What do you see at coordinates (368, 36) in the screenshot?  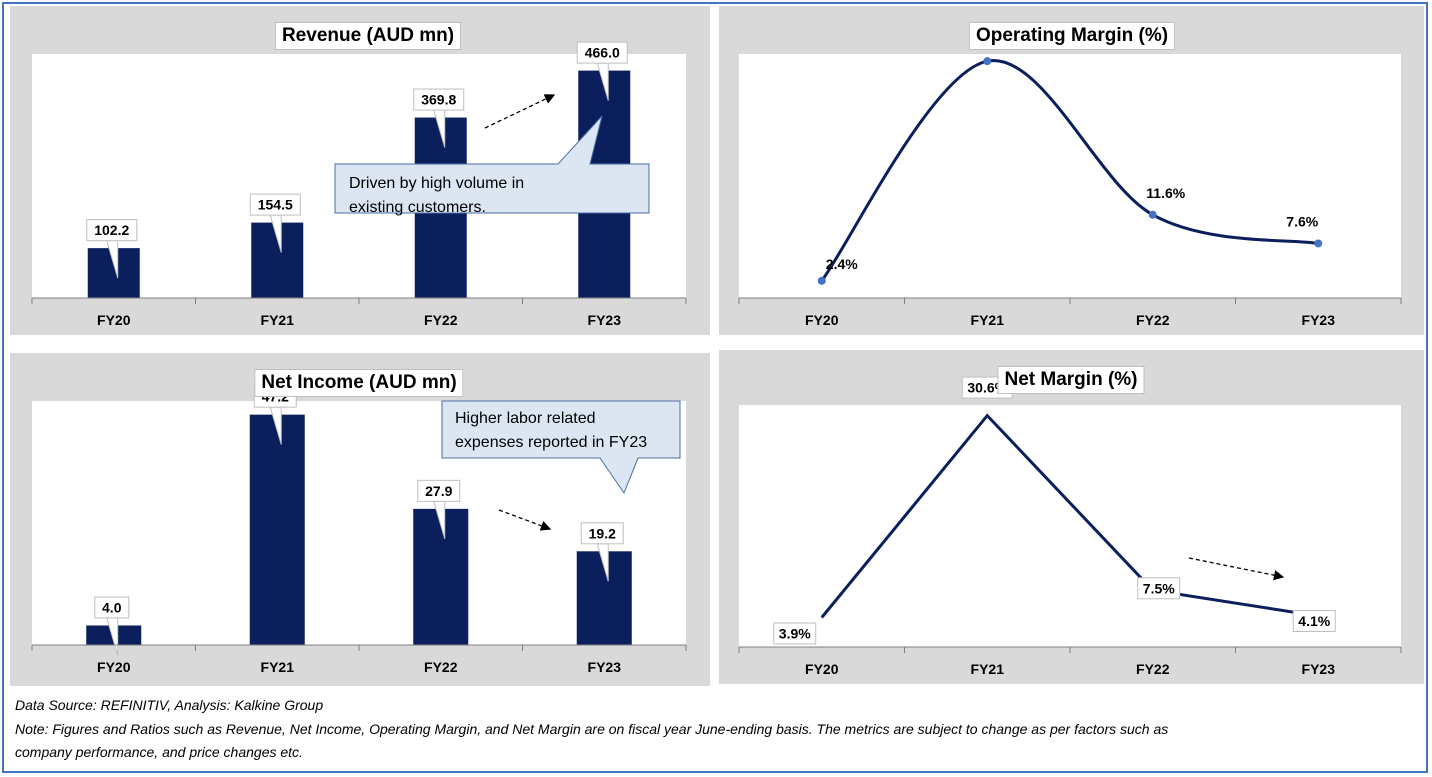 I see `revenue-chart-title: Revenue (AUD mn)` at bounding box center [368, 36].